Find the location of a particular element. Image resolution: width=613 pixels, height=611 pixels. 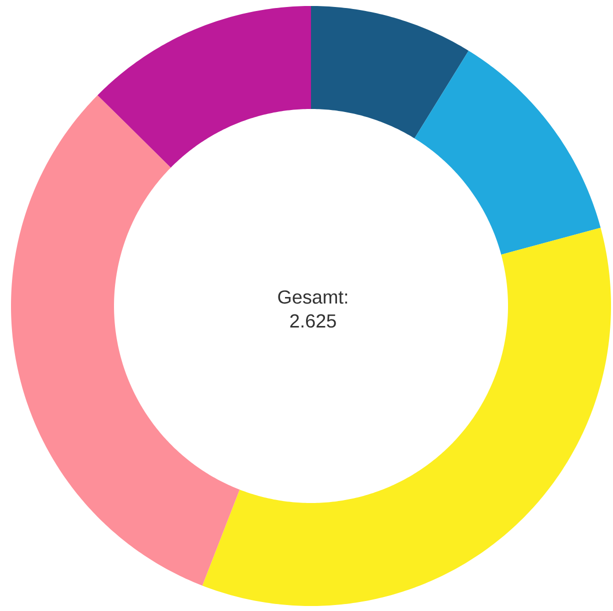

text: 2.625 is located at coordinates (313, 321).